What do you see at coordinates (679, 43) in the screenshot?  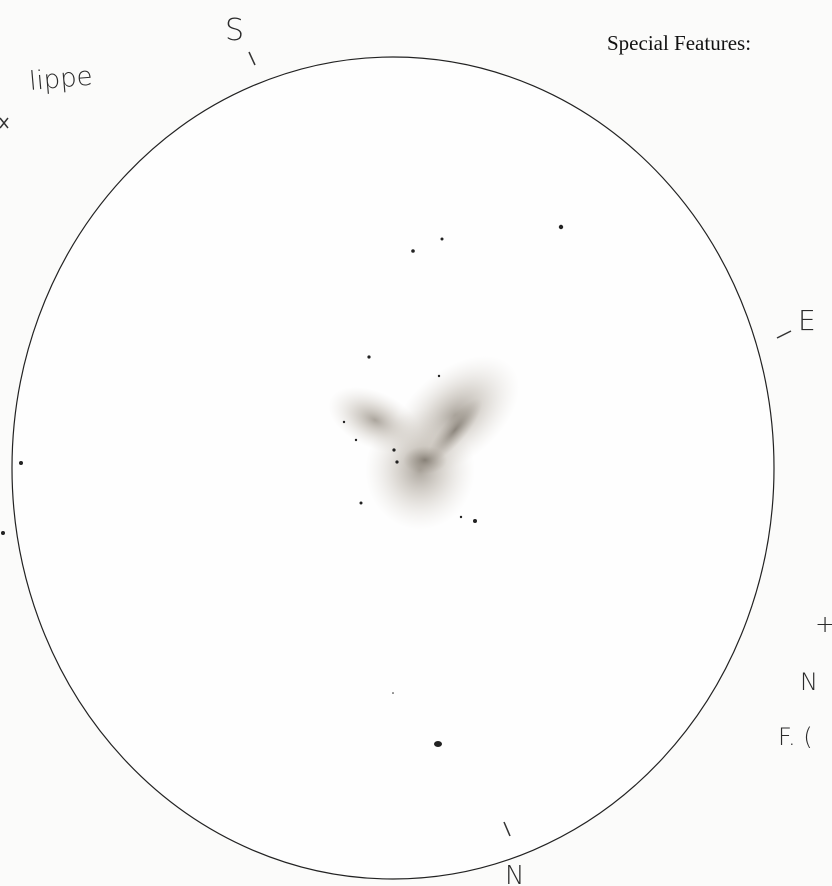 I see `special-features-heading: Special Features:` at bounding box center [679, 43].